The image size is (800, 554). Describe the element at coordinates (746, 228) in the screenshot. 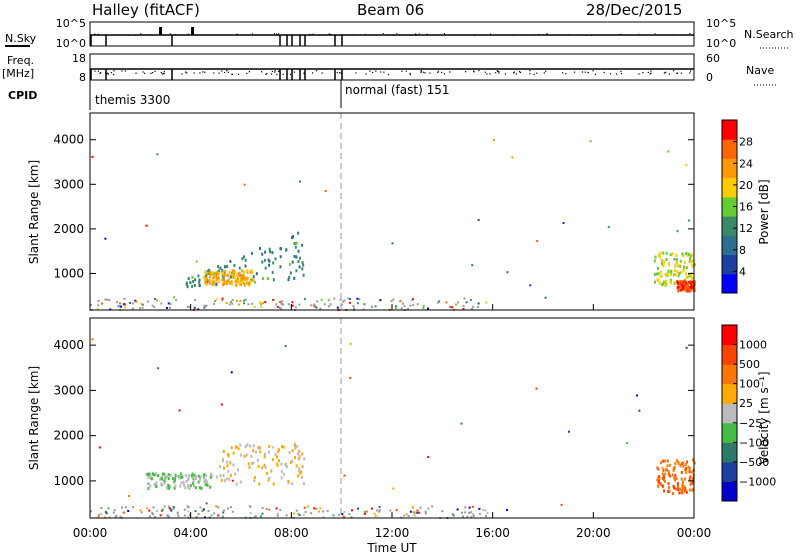

I see `colorbar-tick-label: 12` at that location.